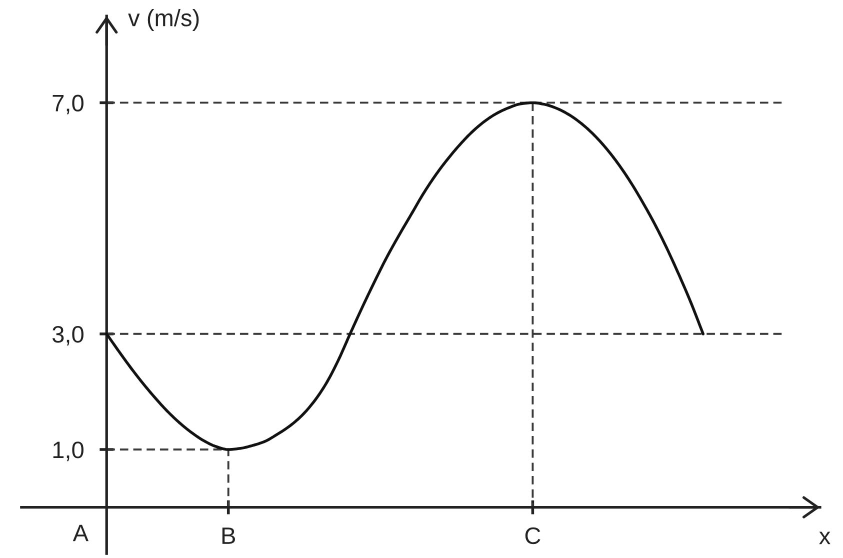  What do you see at coordinates (532, 535) in the screenshot?
I see `x-tick-label: C` at bounding box center [532, 535].